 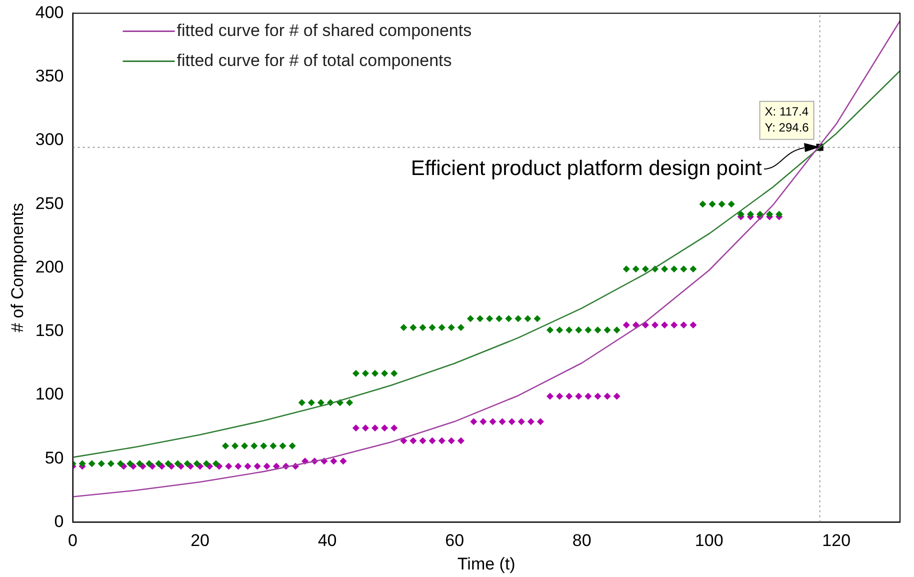 What do you see at coordinates (454, 540) in the screenshot?
I see `x-tick-label: 60` at bounding box center [454, 540].